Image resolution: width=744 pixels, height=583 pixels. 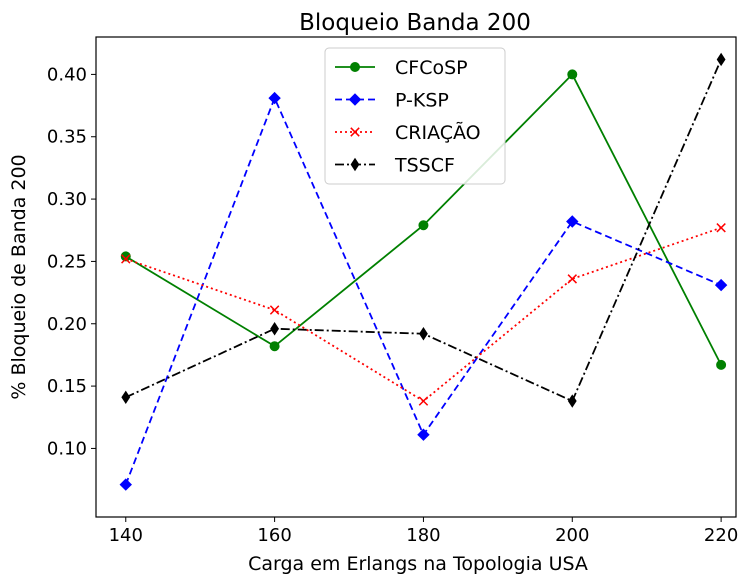 What do you see at coordinates (67, 137) in the screenshot?
I see `y-tick-label: 0.35` at bounding box center [67, 137].